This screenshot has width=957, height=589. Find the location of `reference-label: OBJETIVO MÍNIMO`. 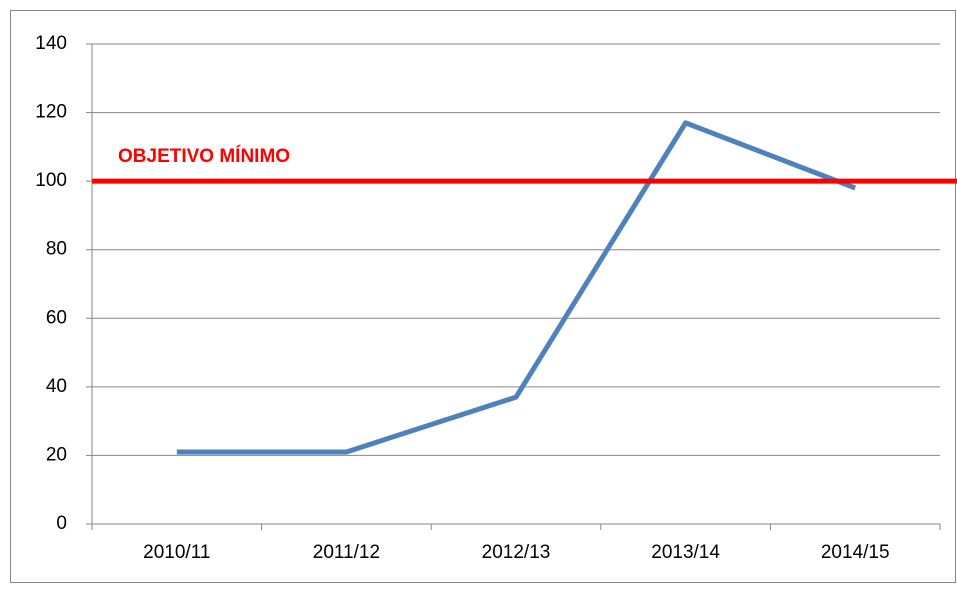

reference-label: OBJETIVO MÍNIMO is located at coordinates (204, 156).